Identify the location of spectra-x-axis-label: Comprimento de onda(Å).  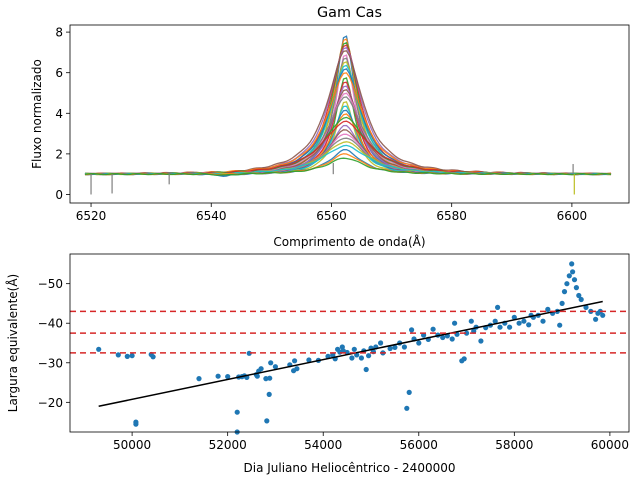
(349, 241).